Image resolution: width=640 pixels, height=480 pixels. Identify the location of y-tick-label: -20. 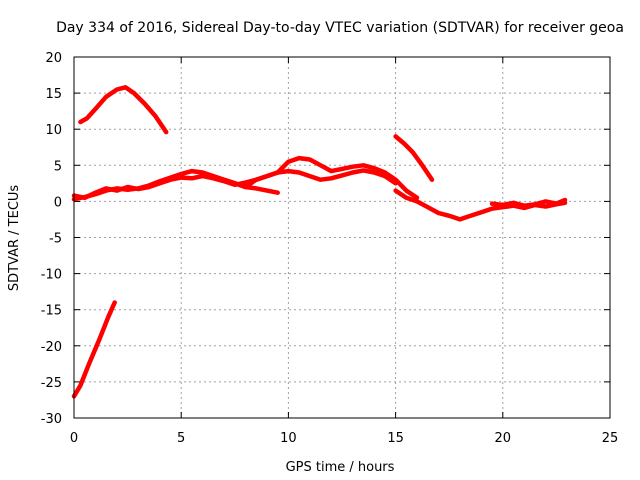
(51, 347).